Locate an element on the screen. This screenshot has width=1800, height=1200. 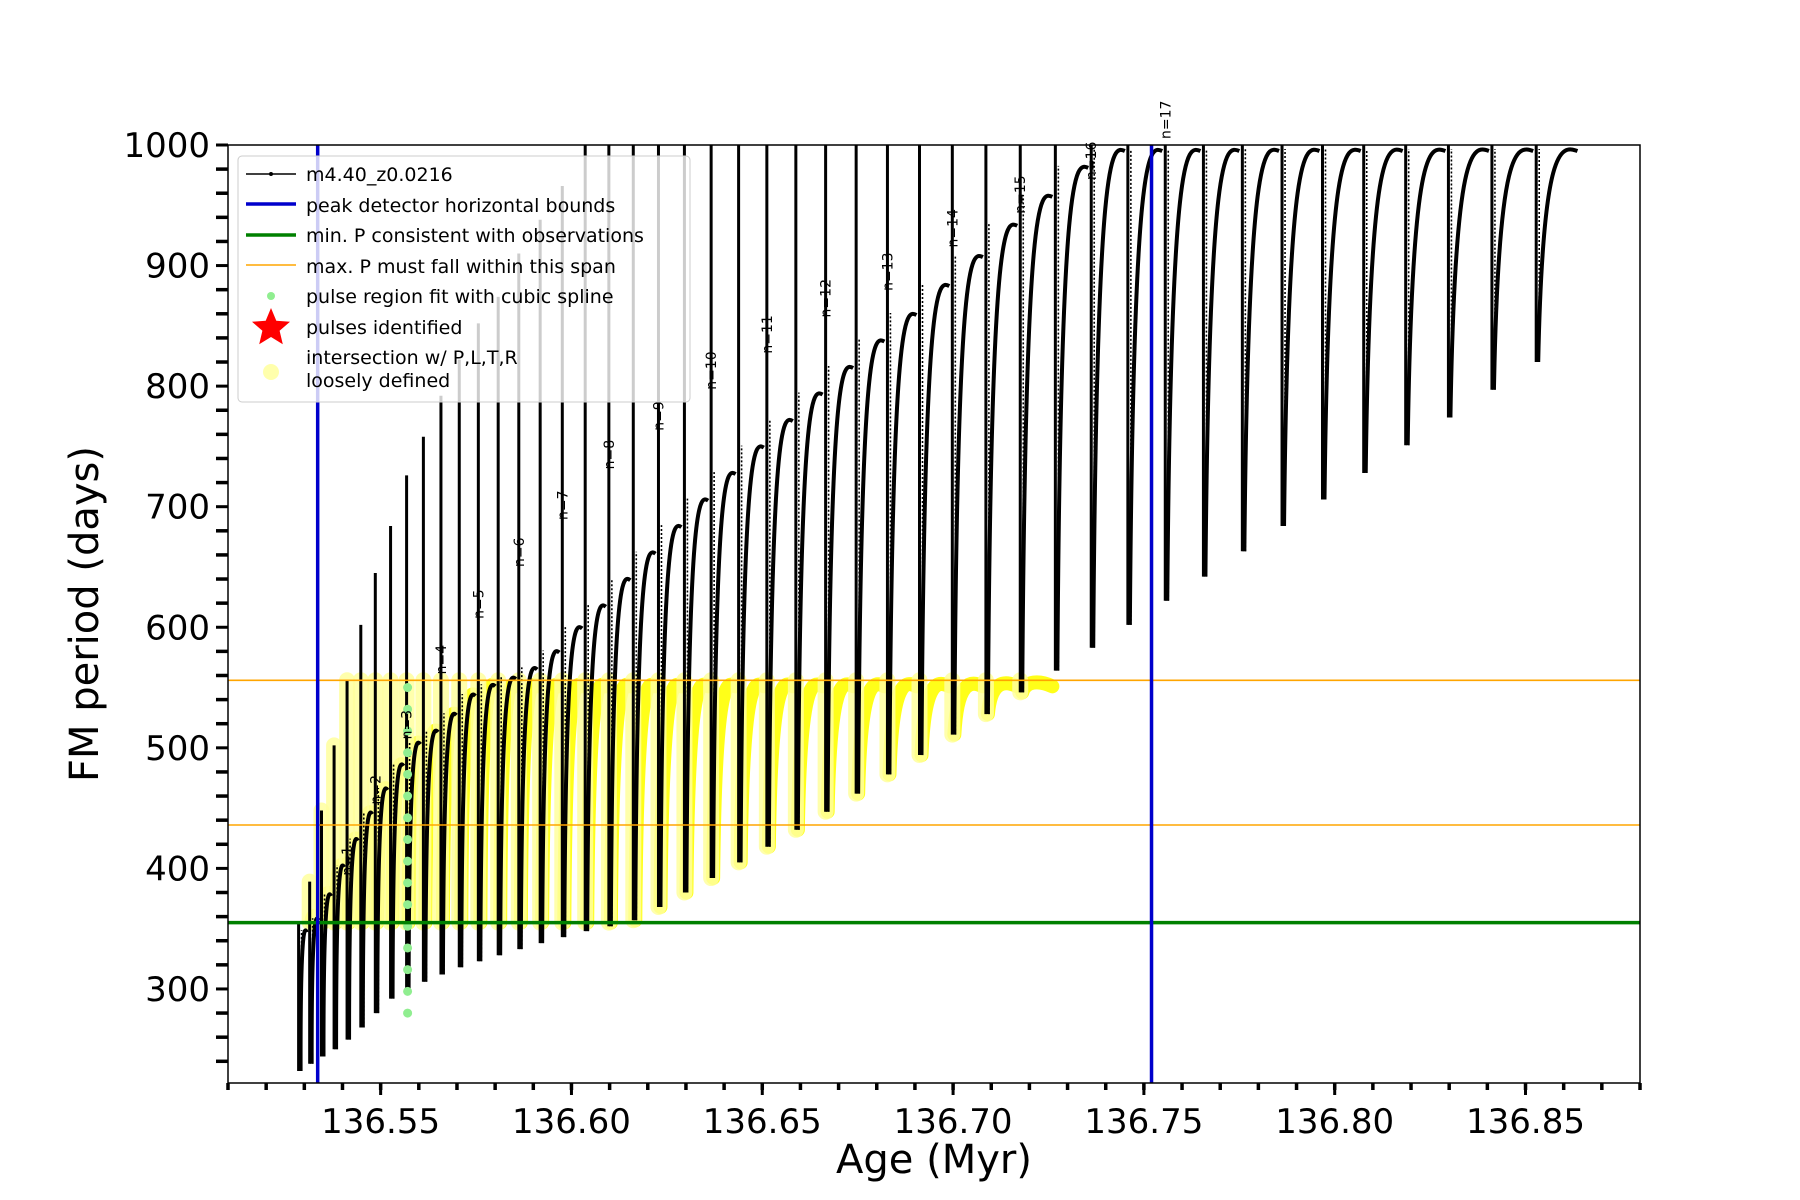
legend-entry-loose: intersection w/ P,L,T,R loosely defined is located at coordinates (390, 369).